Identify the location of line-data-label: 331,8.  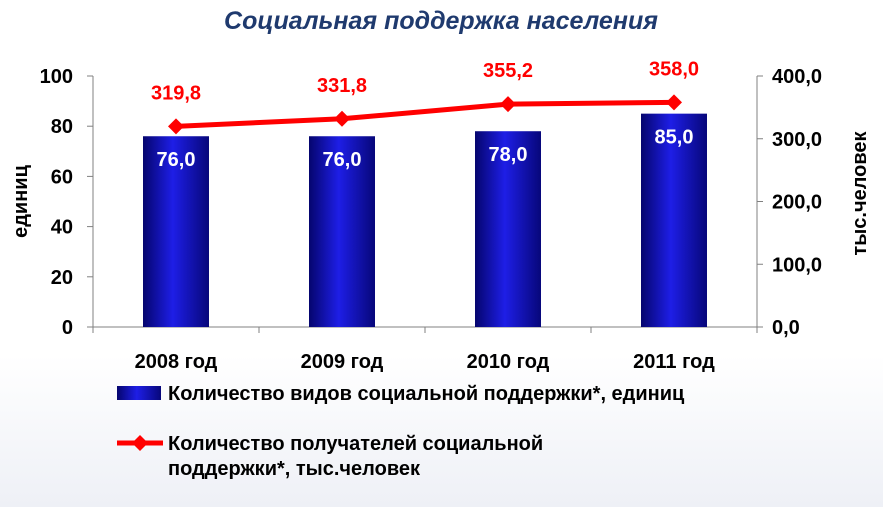
(342, 86).